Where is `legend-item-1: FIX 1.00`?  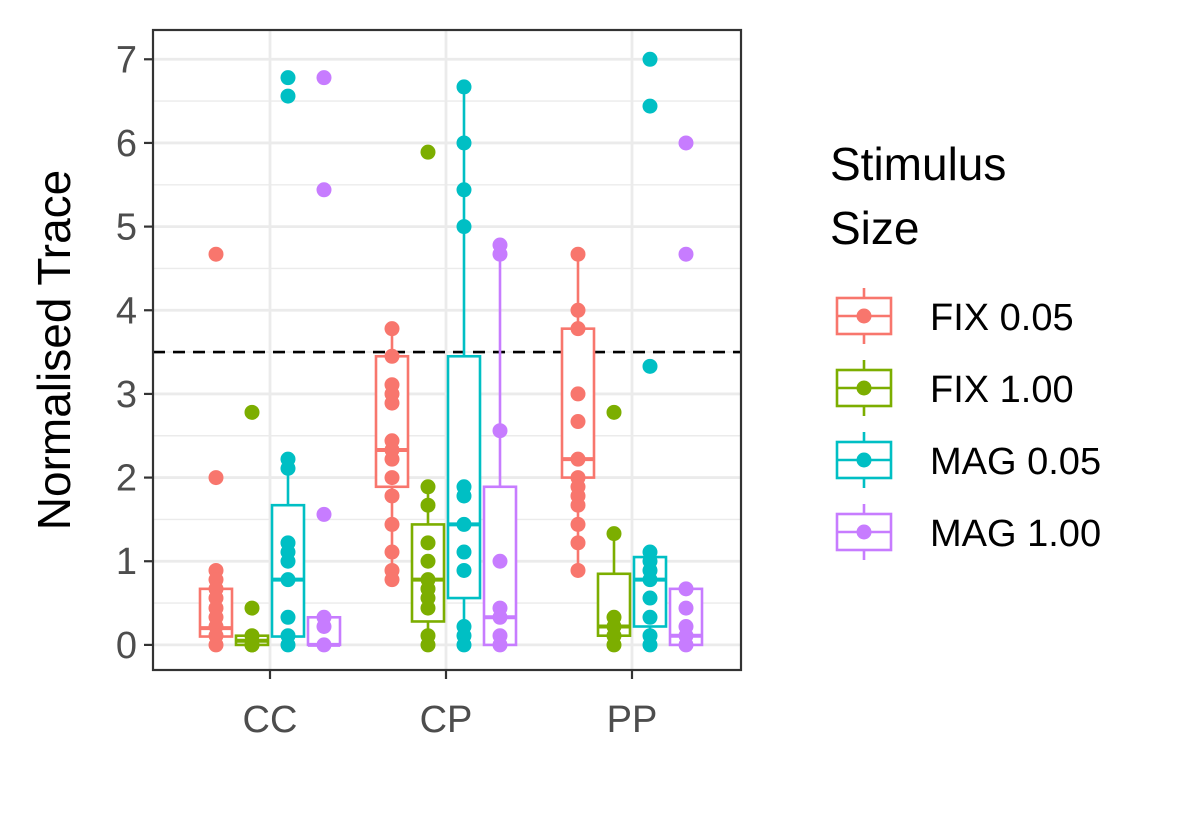 legend-item-1: FIX 1.00 is located at coordinates (954, 388).